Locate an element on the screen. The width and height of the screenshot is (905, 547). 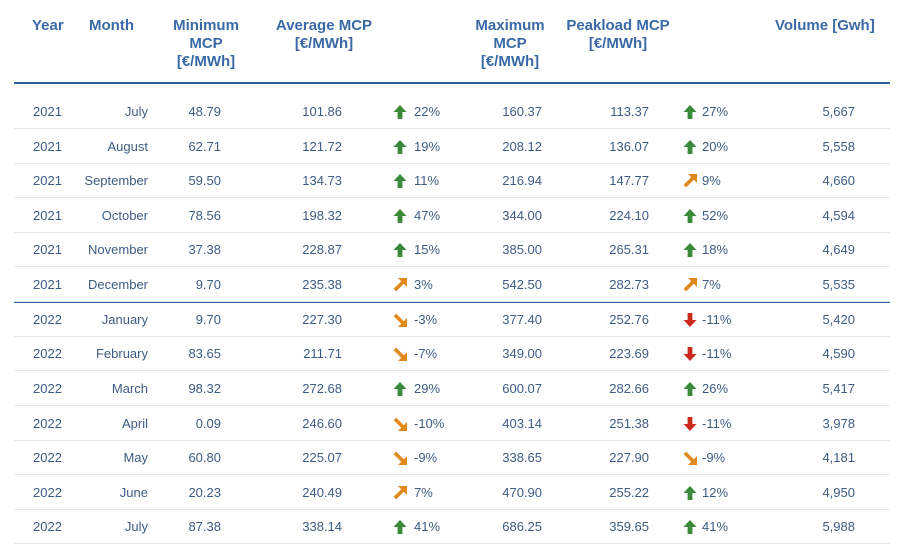
cell-max-mcp: 338.65 is located at coordinates (522, 457).